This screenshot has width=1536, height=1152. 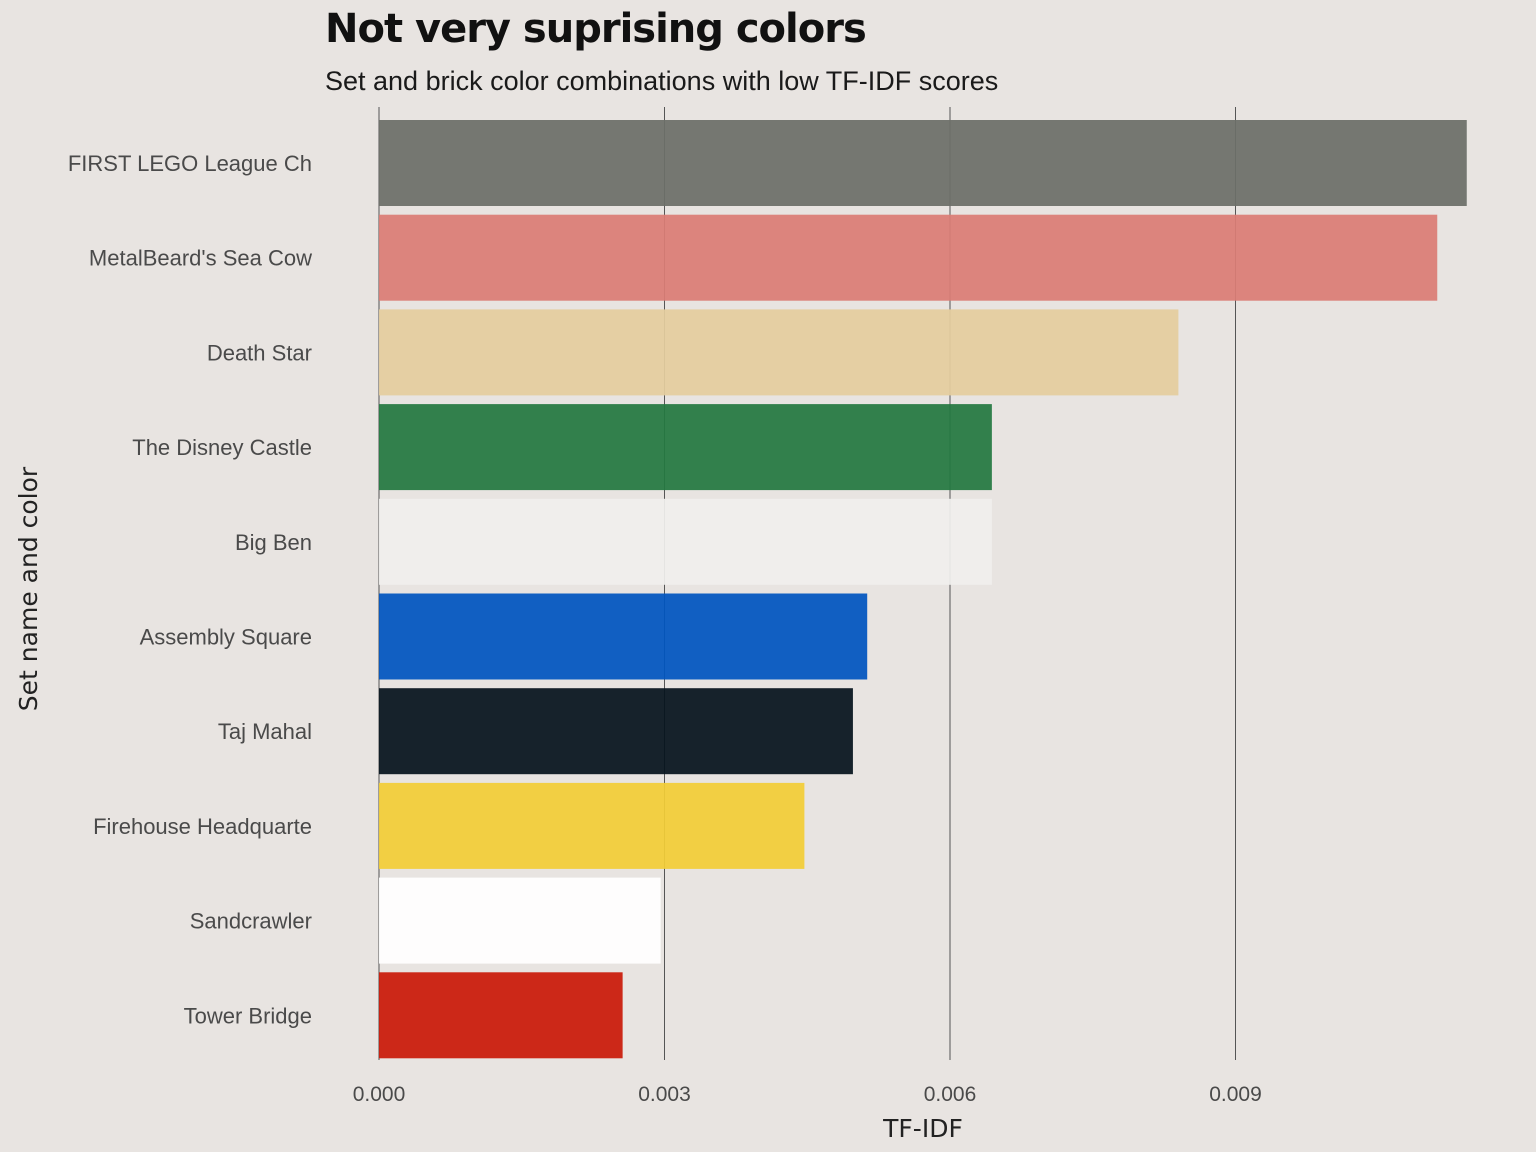 I want to click on category-label: Assembly Square, so click(x=226, y=637).